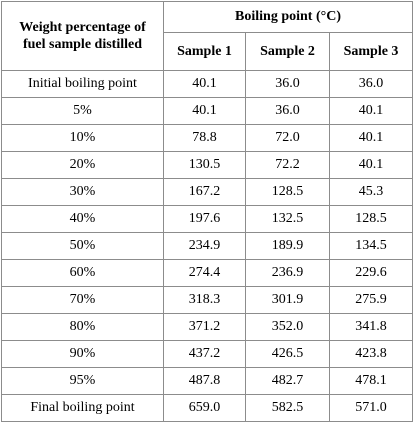 The width and height of the screenshot is (414, 422). I want to click on table-row: 60% 274.4 236.9 229.6, so click(207, 273).